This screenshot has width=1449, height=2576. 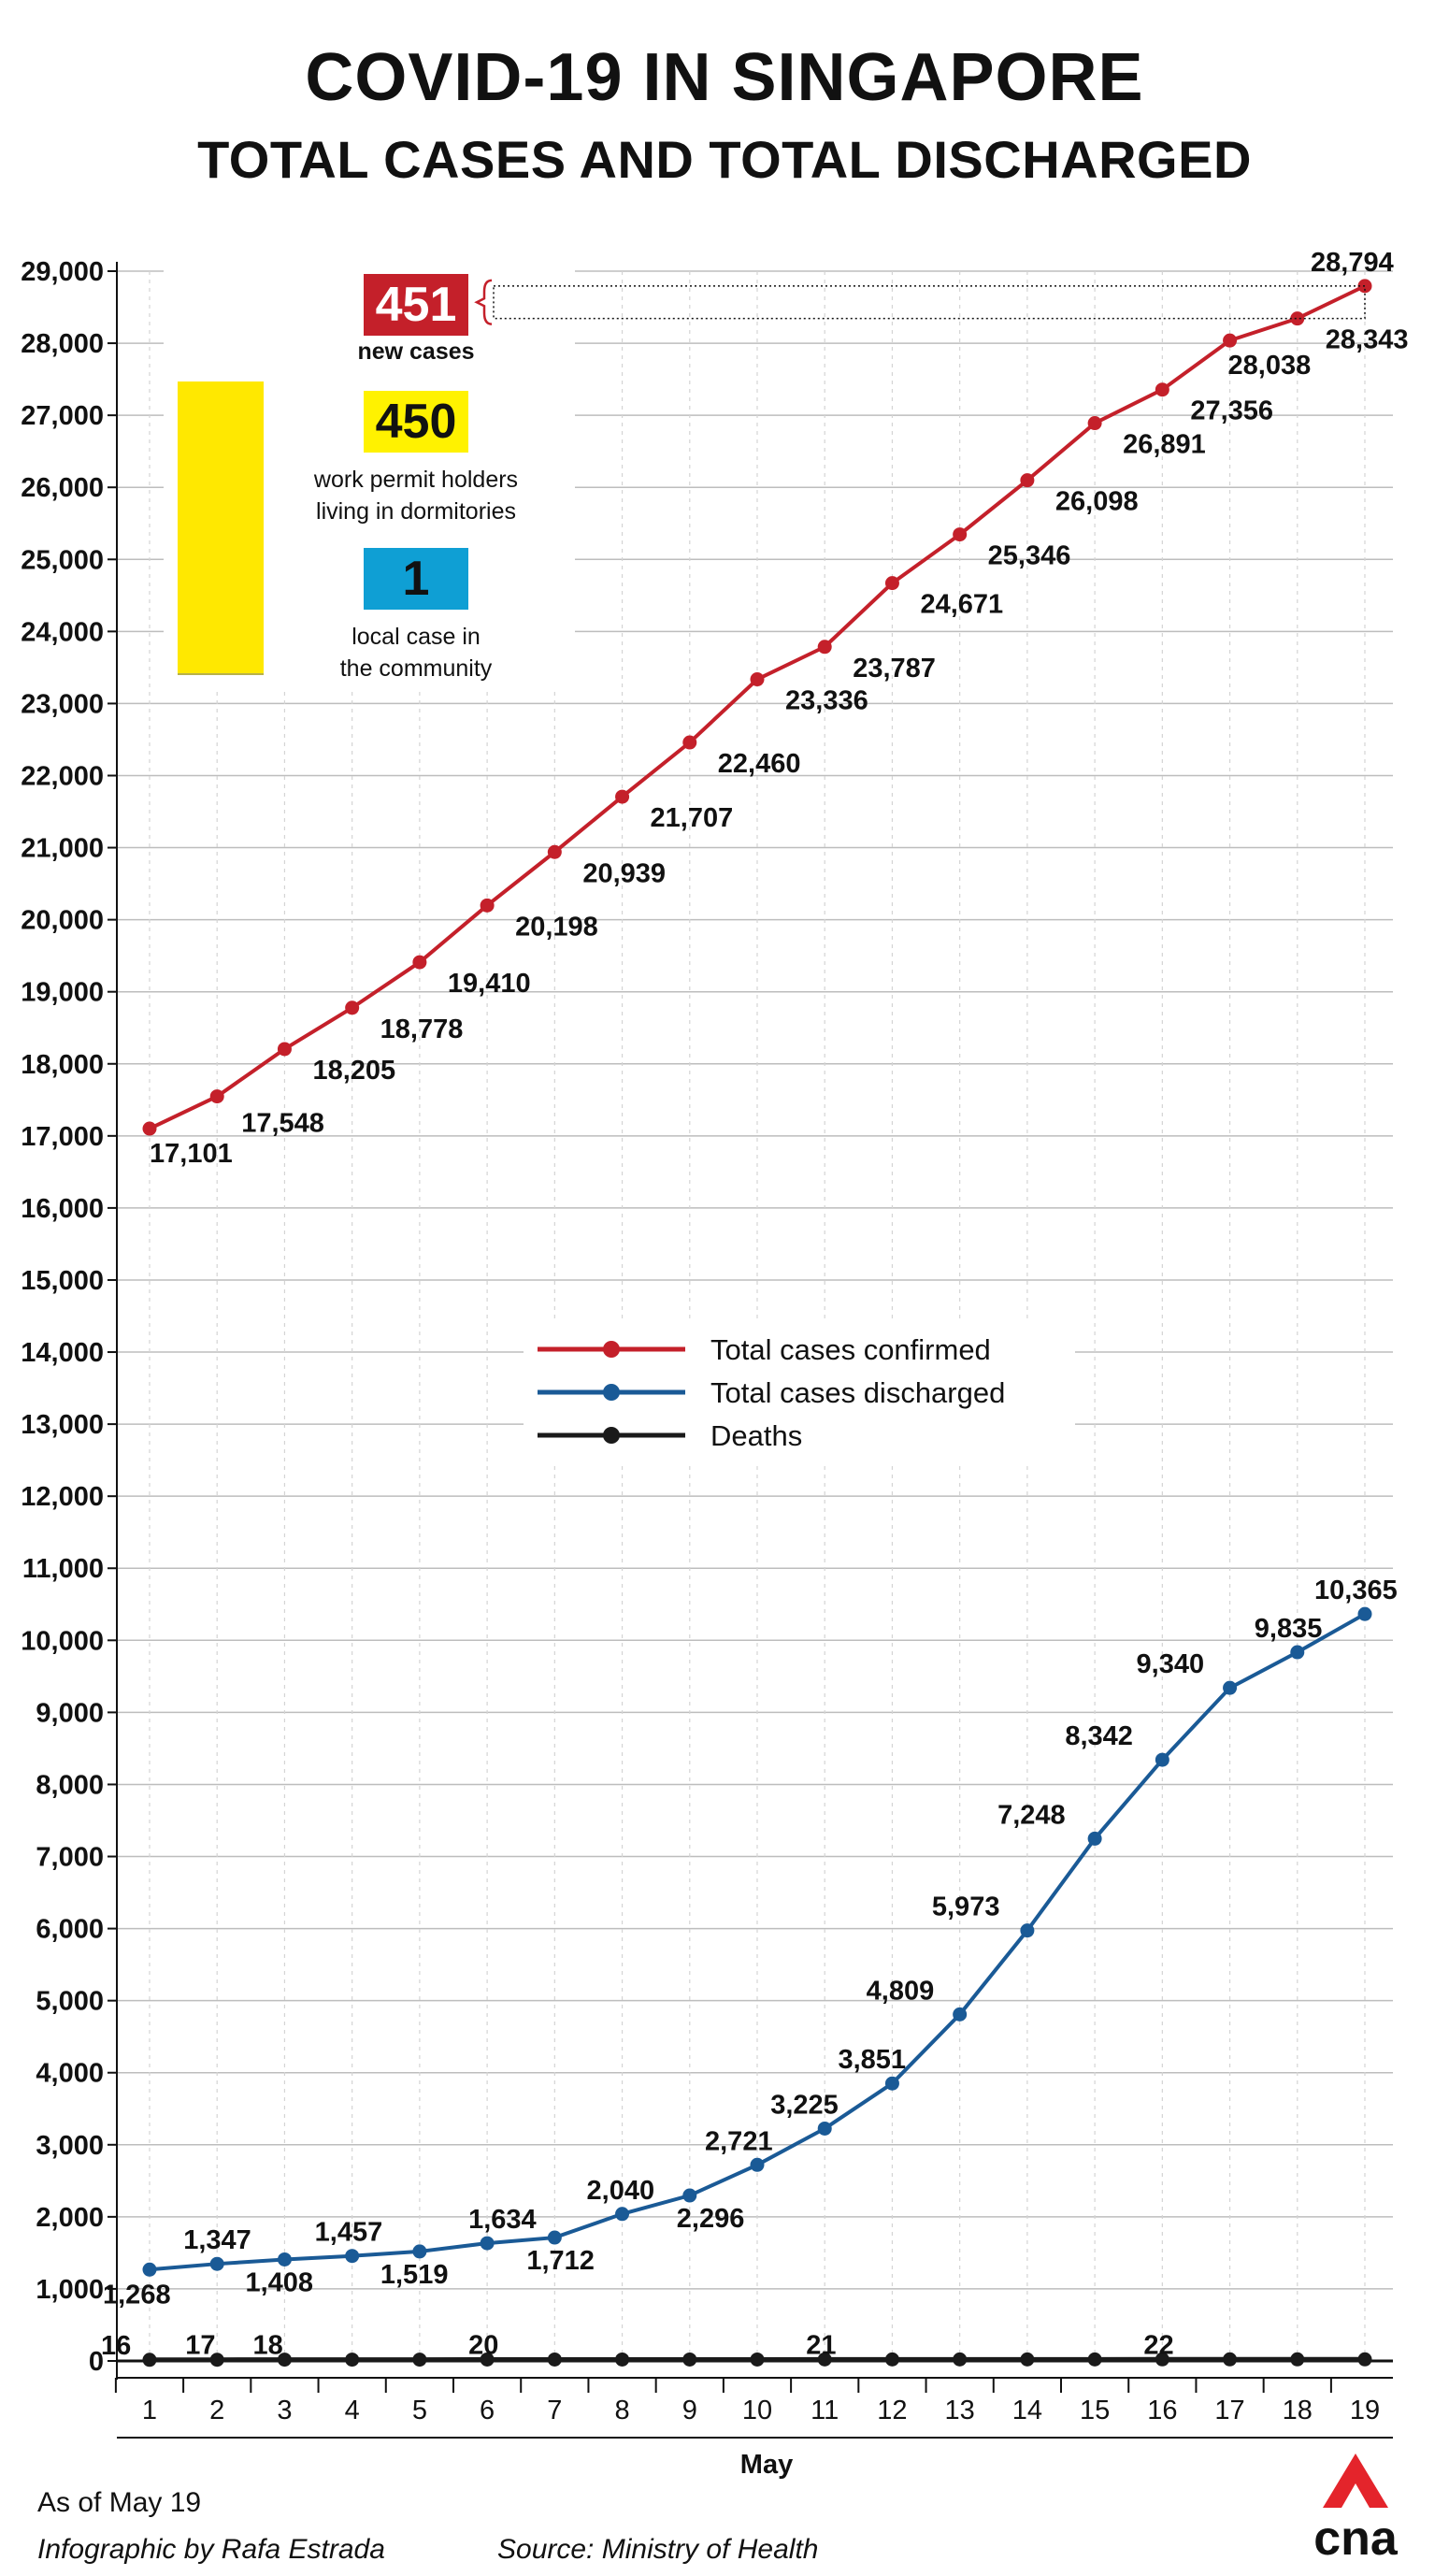 What do you see at coordinates (1097, 502) in the screenshot?
I see `data-label: 26,098` at bounding box center [1097, 502].